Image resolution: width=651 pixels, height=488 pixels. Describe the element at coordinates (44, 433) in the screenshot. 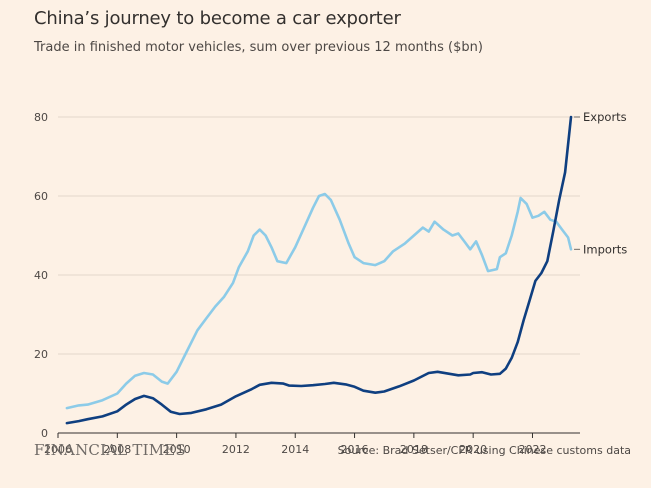

I see `y-tick-label: 0` at that location.